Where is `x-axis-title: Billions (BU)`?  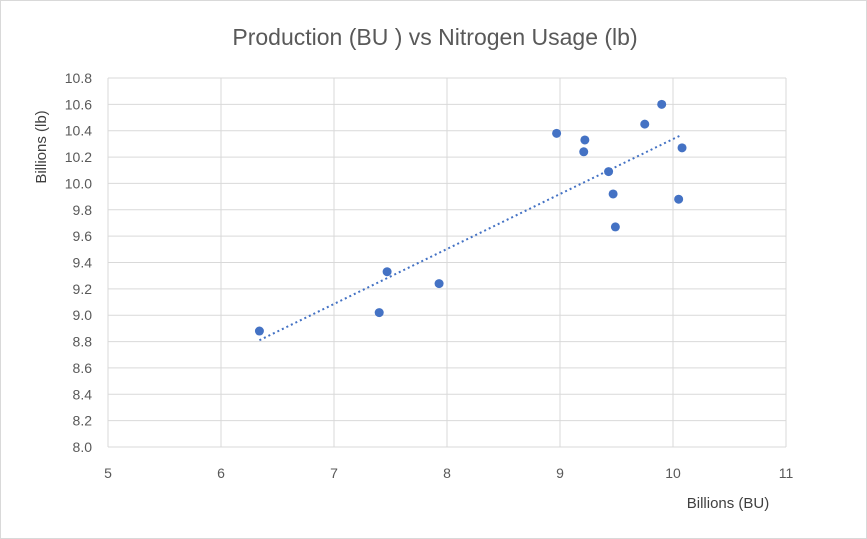 x-axis-title: Billions (BU) is located at coordinates (728, 503).